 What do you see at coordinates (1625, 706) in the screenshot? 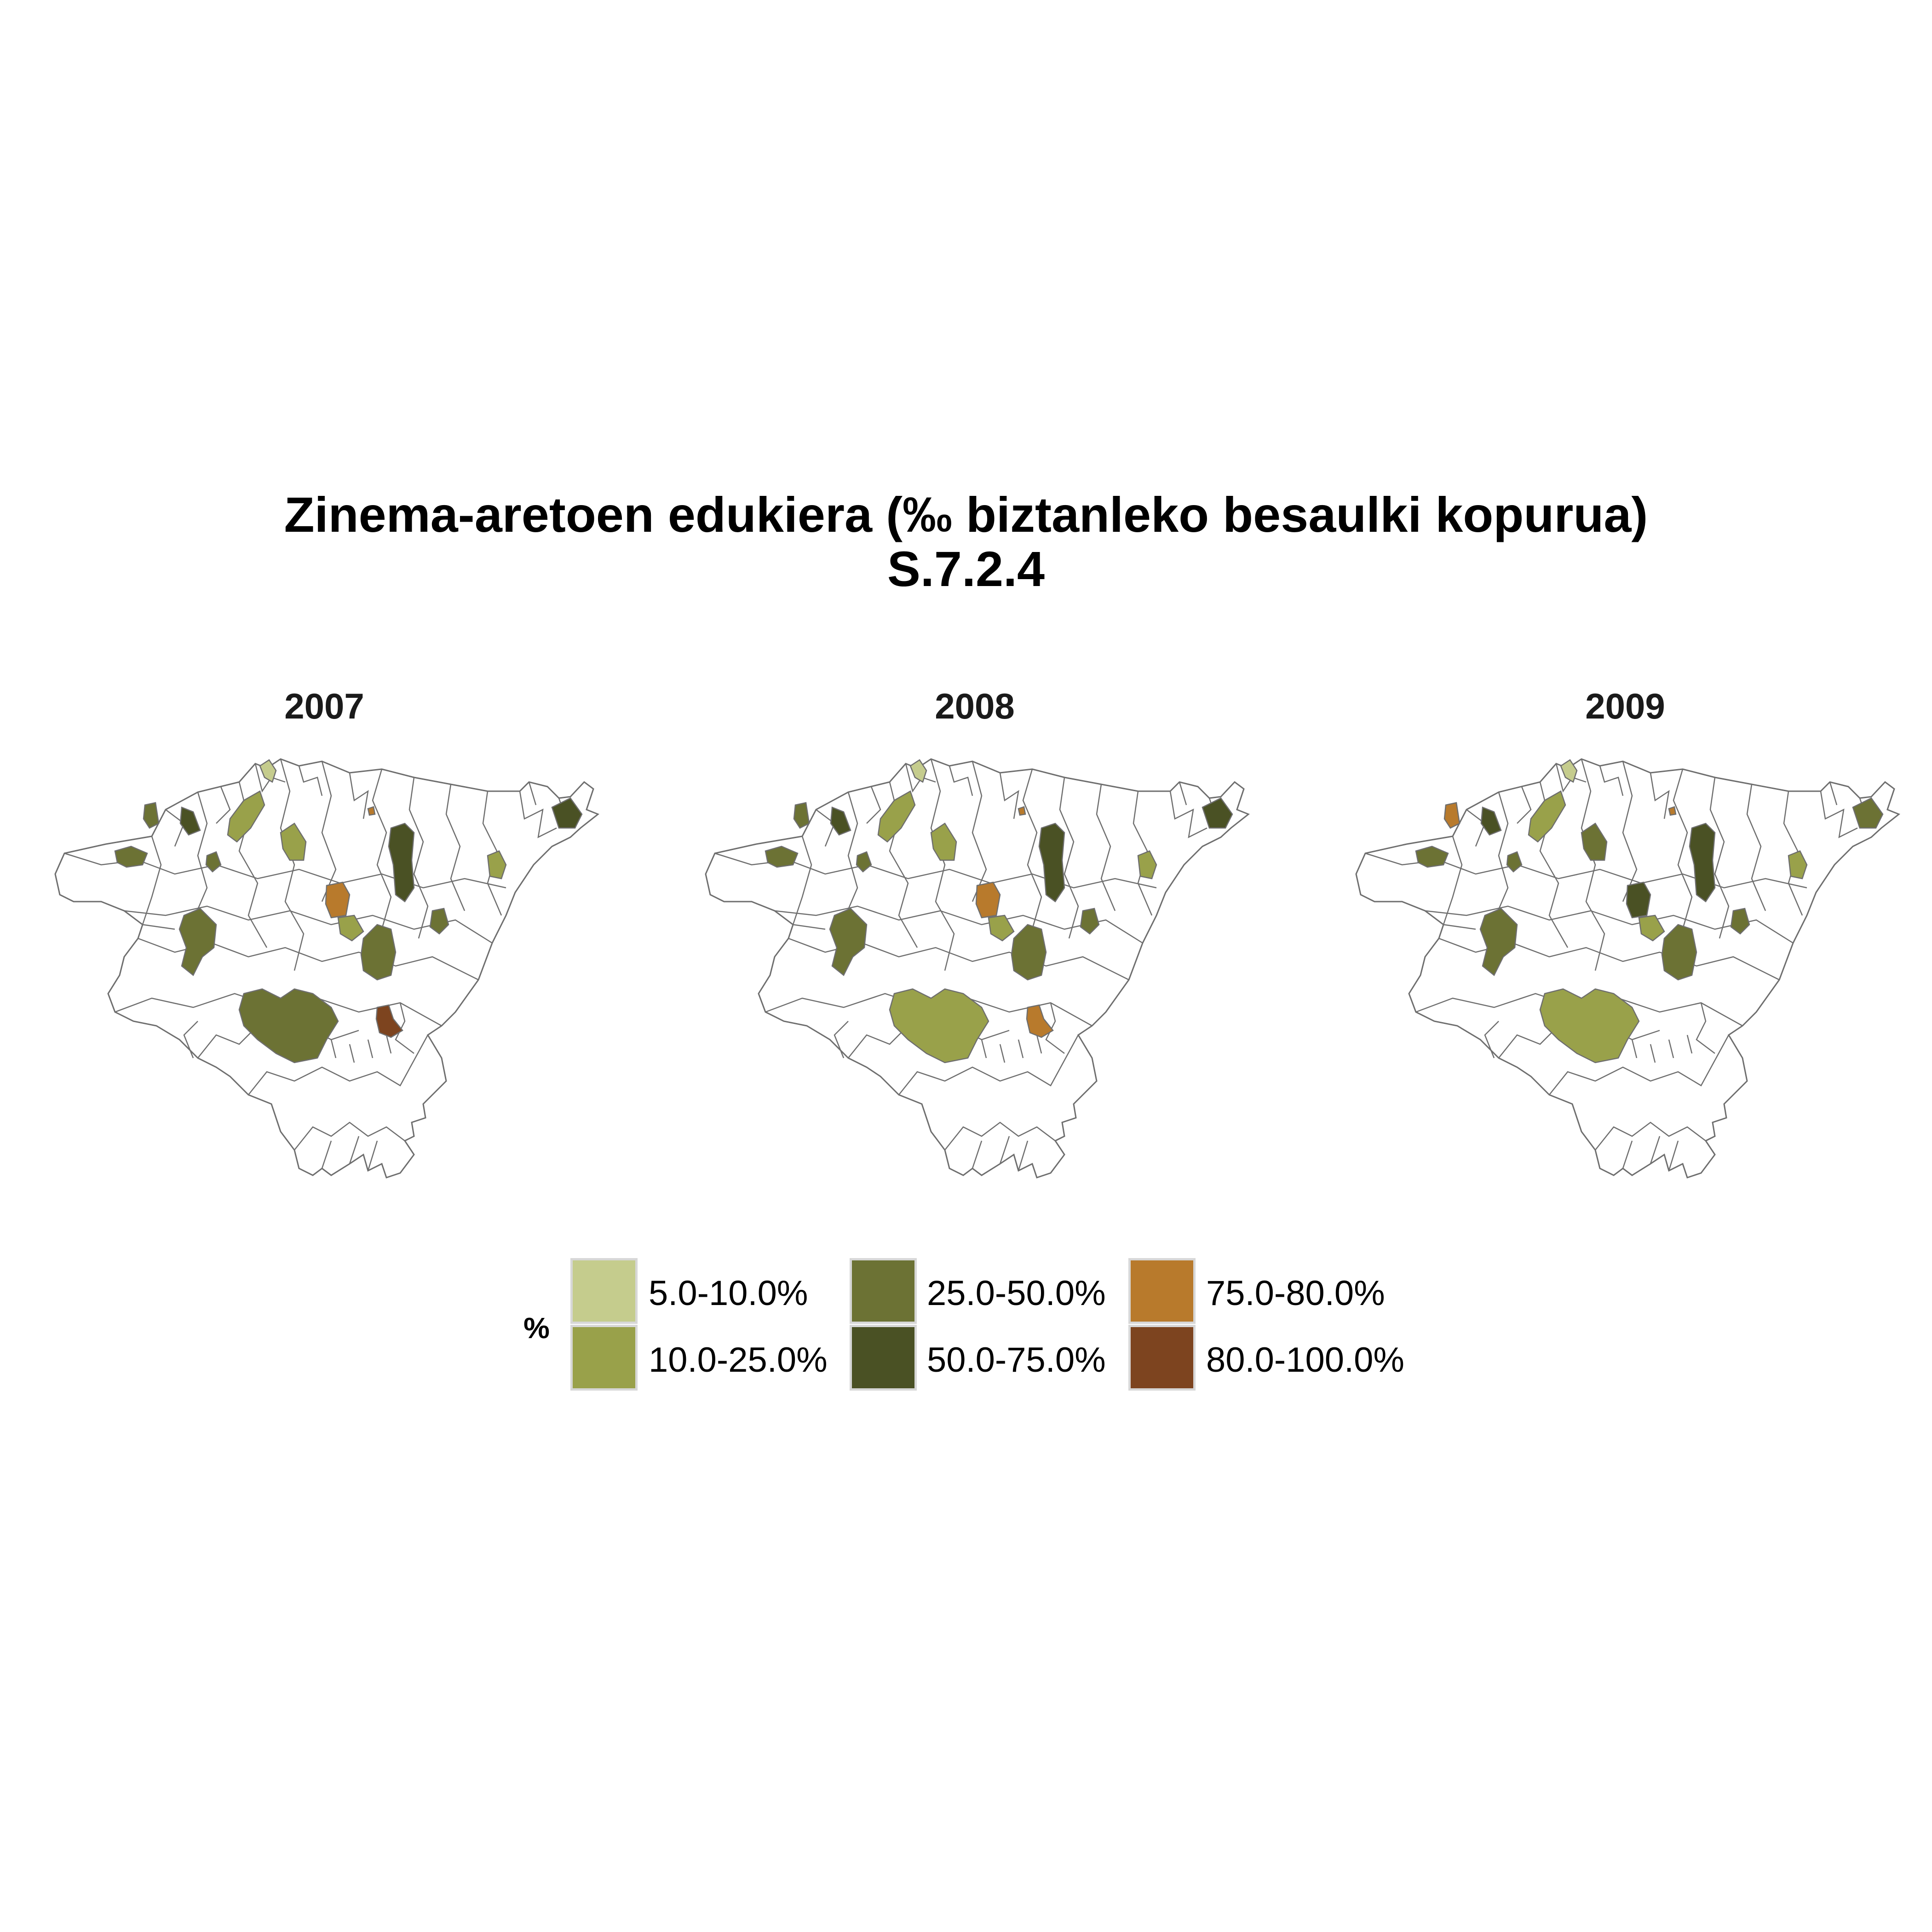
I see `panel-title-2009: 2009` at bounding box center [1625, 706].